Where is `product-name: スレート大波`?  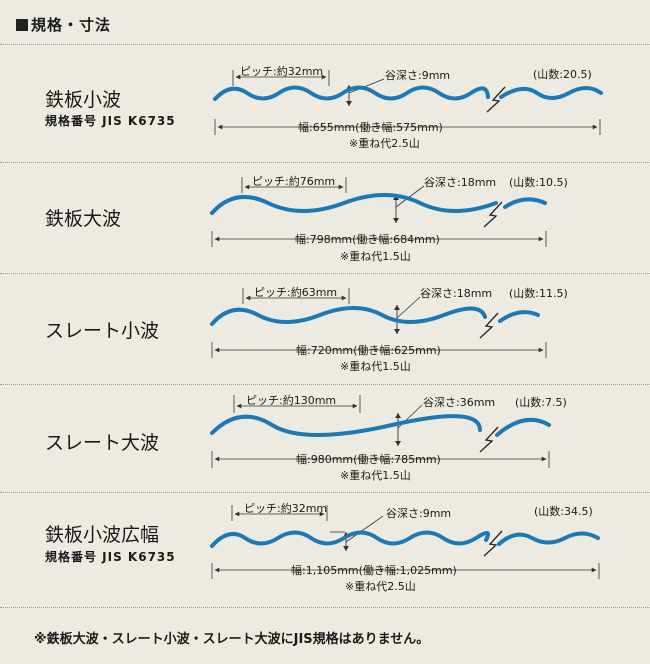
product-name: スレート大波 is located at coordinates (102, 443).